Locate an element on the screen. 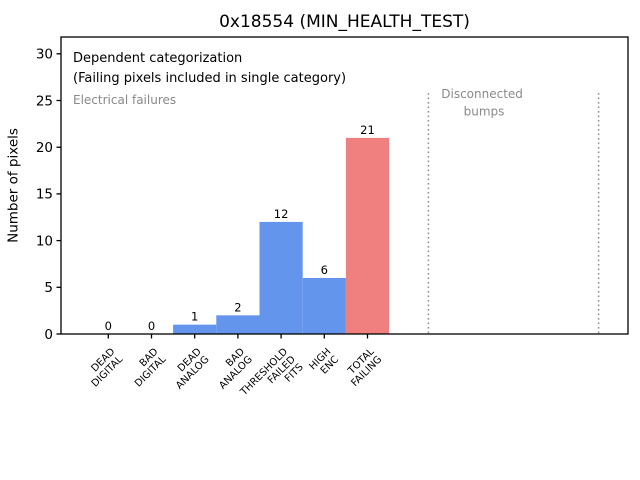 Image resolution: width=640 pixels, height=480 pixels. x-tick-label: BADDIGITAL is located at coordinates (147, 368).